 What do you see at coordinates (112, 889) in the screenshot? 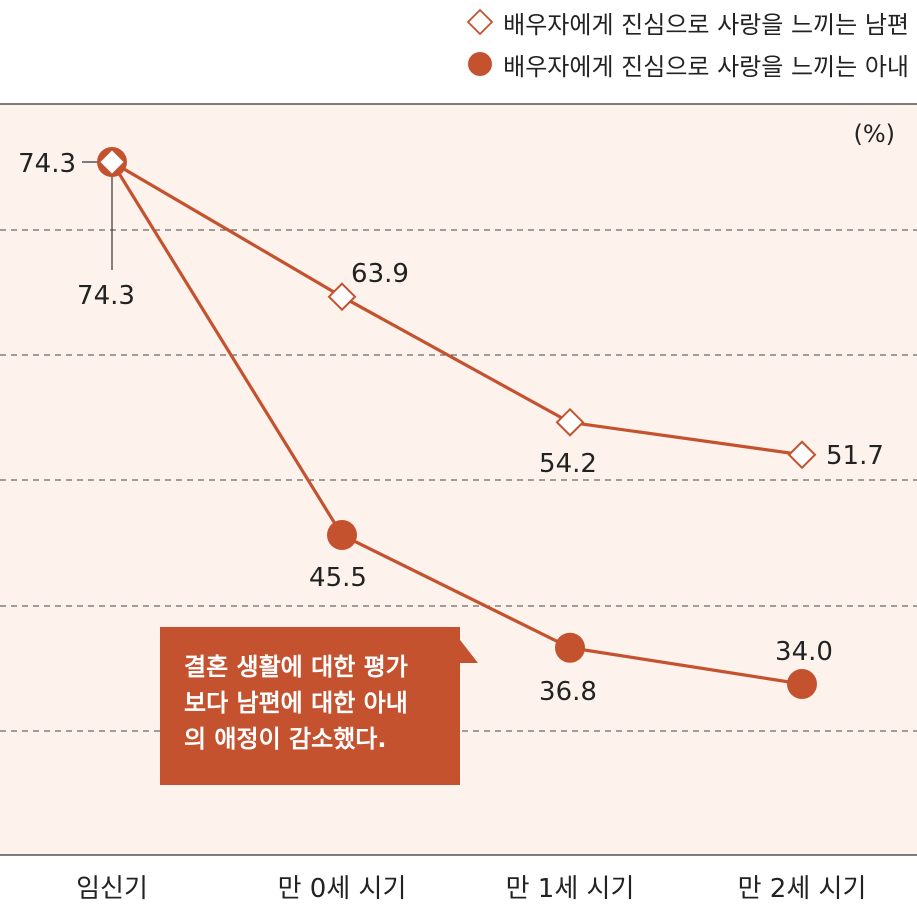
I see `x-tick-label: 임신기` at bounding box center [112, 889].